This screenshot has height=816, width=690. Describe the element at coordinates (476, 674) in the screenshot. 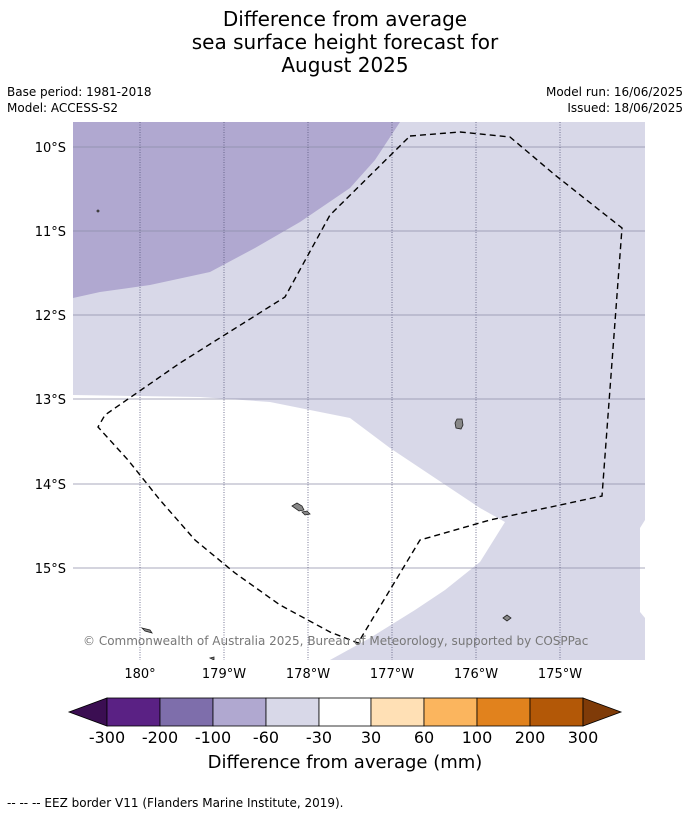

I see `lon-label-176w: 176°W` at that location.